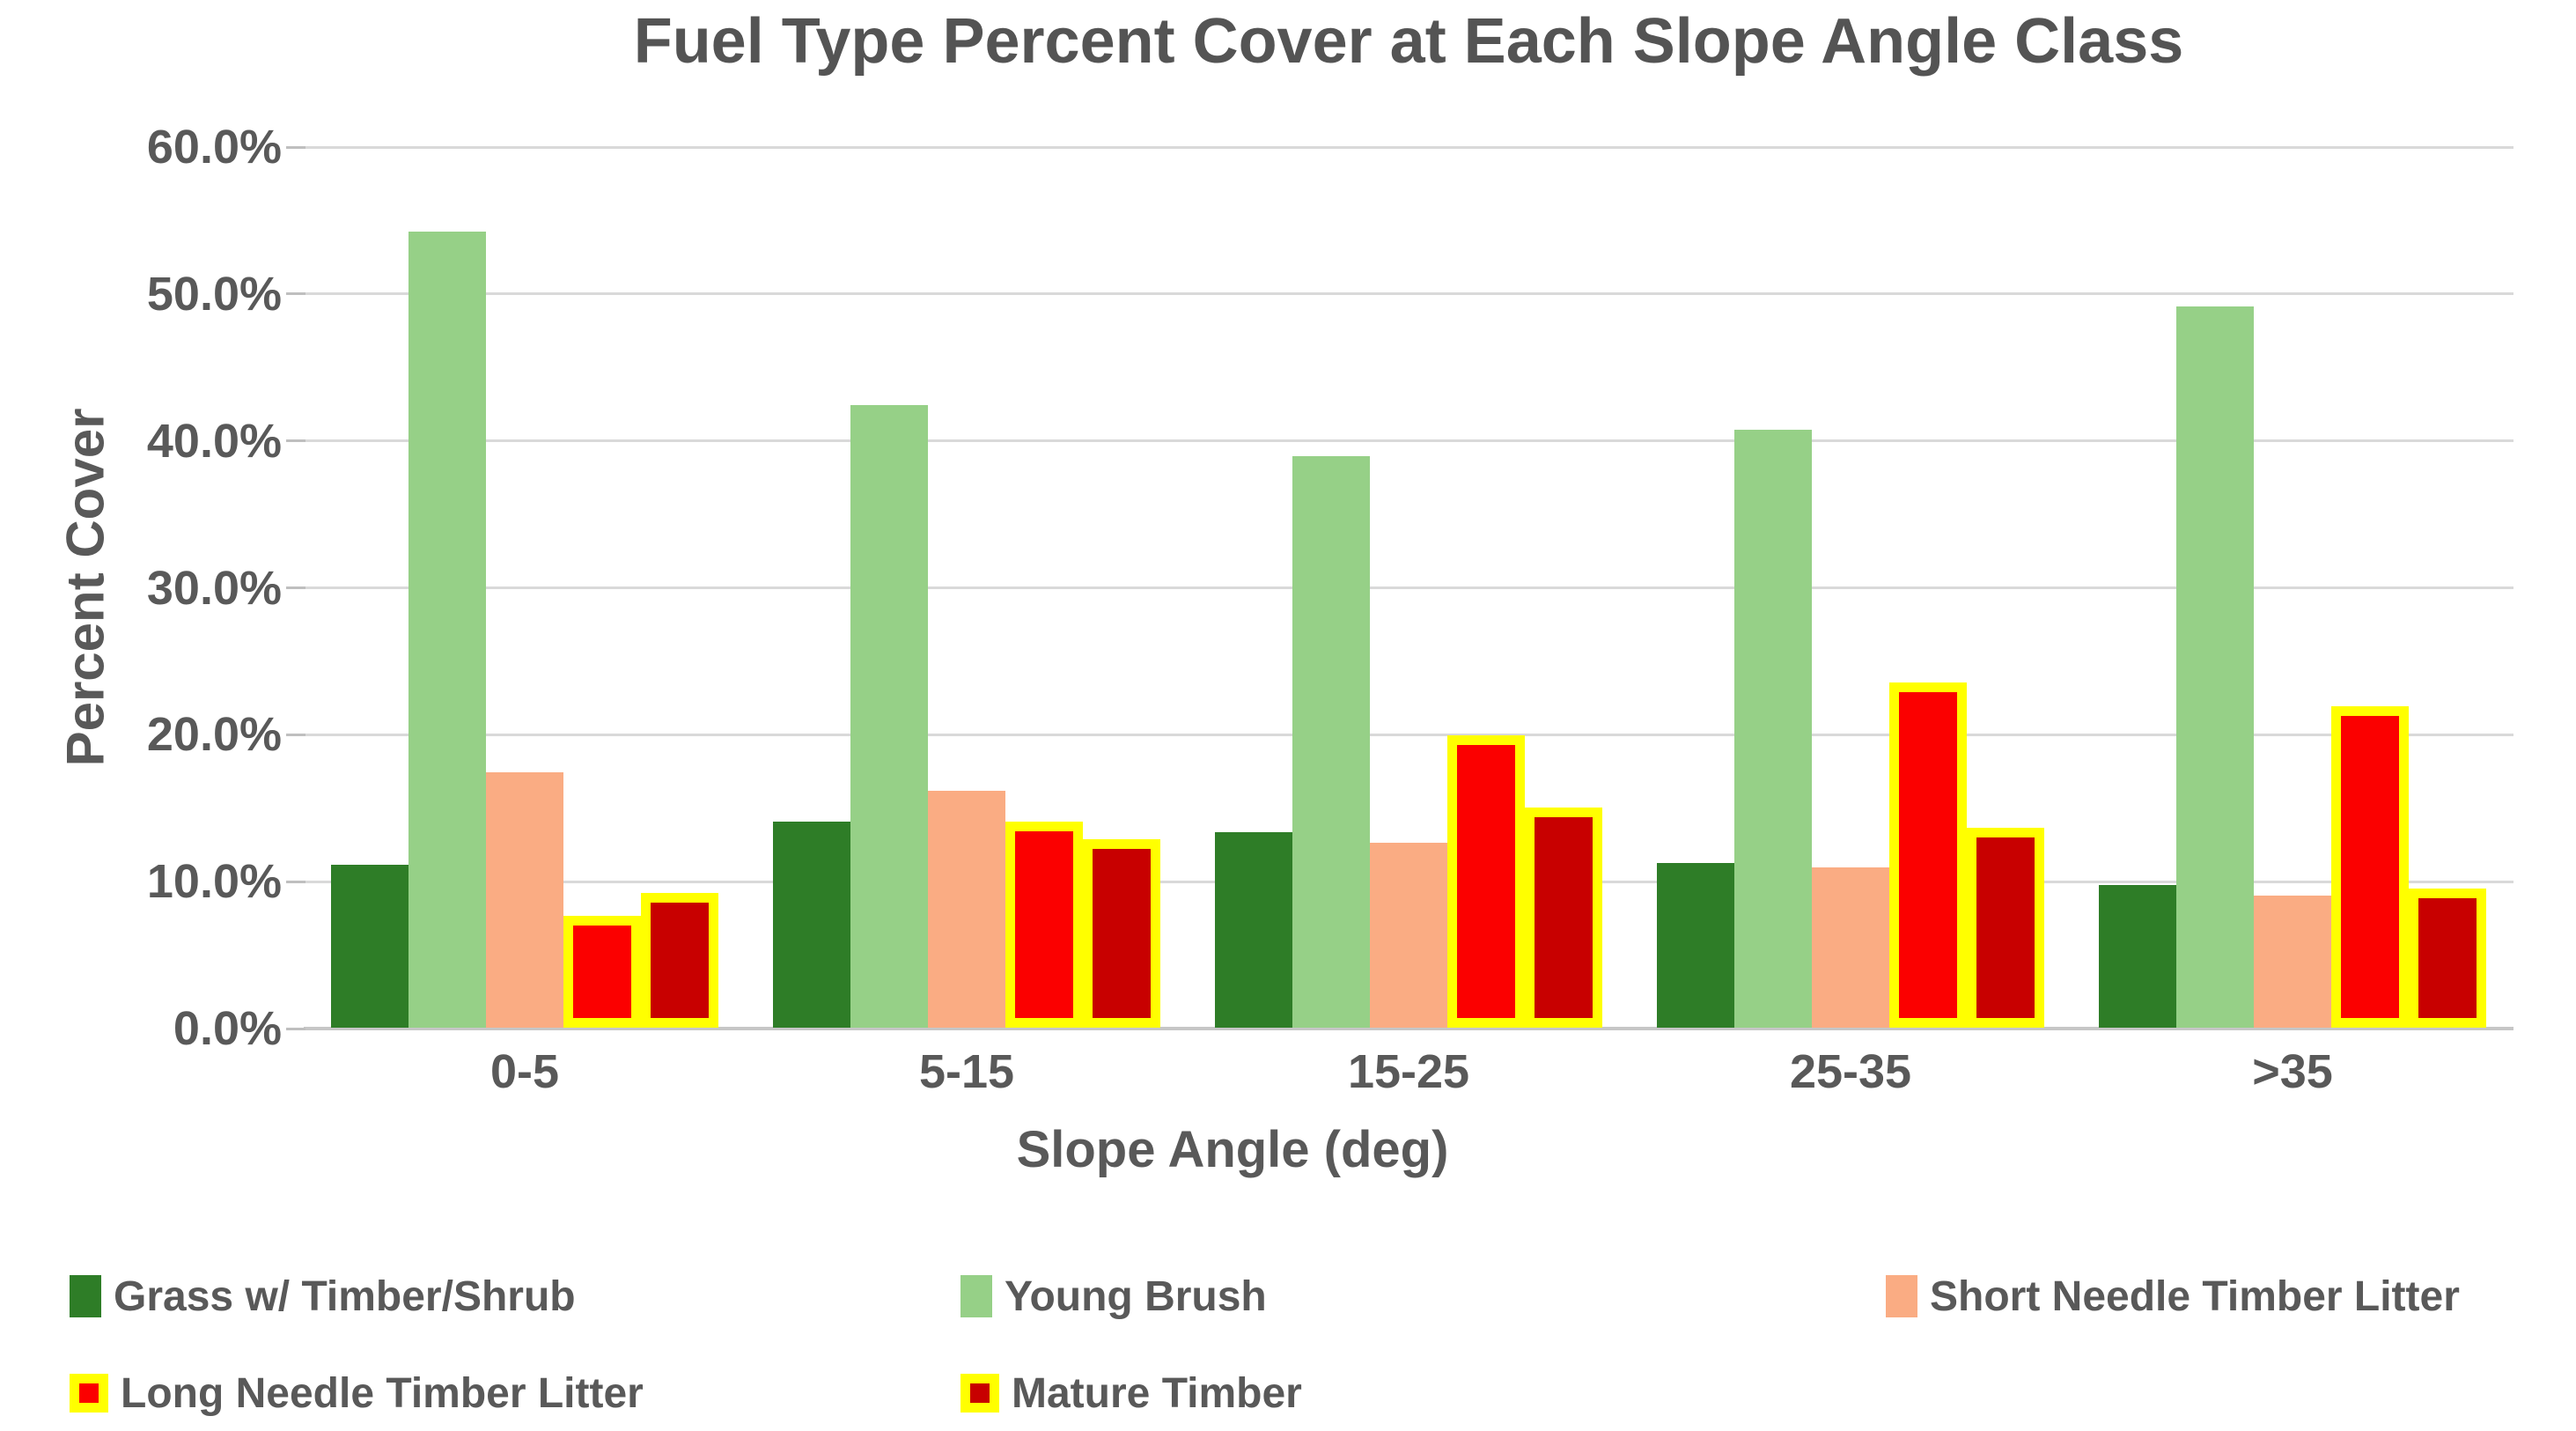 The height and width of the screenshot is (1431, 2576). What do you see at coordinates (1136, 1296) in the screenshot?
I see `legend-label: Young Brush` at bounding box center [1136, 1296].